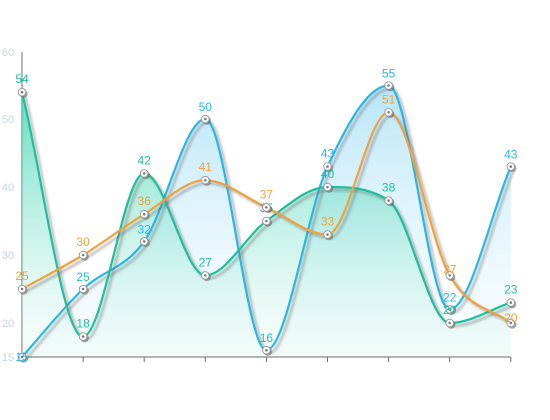  I want to click on y-tick-label: 20, so click(8, 324).